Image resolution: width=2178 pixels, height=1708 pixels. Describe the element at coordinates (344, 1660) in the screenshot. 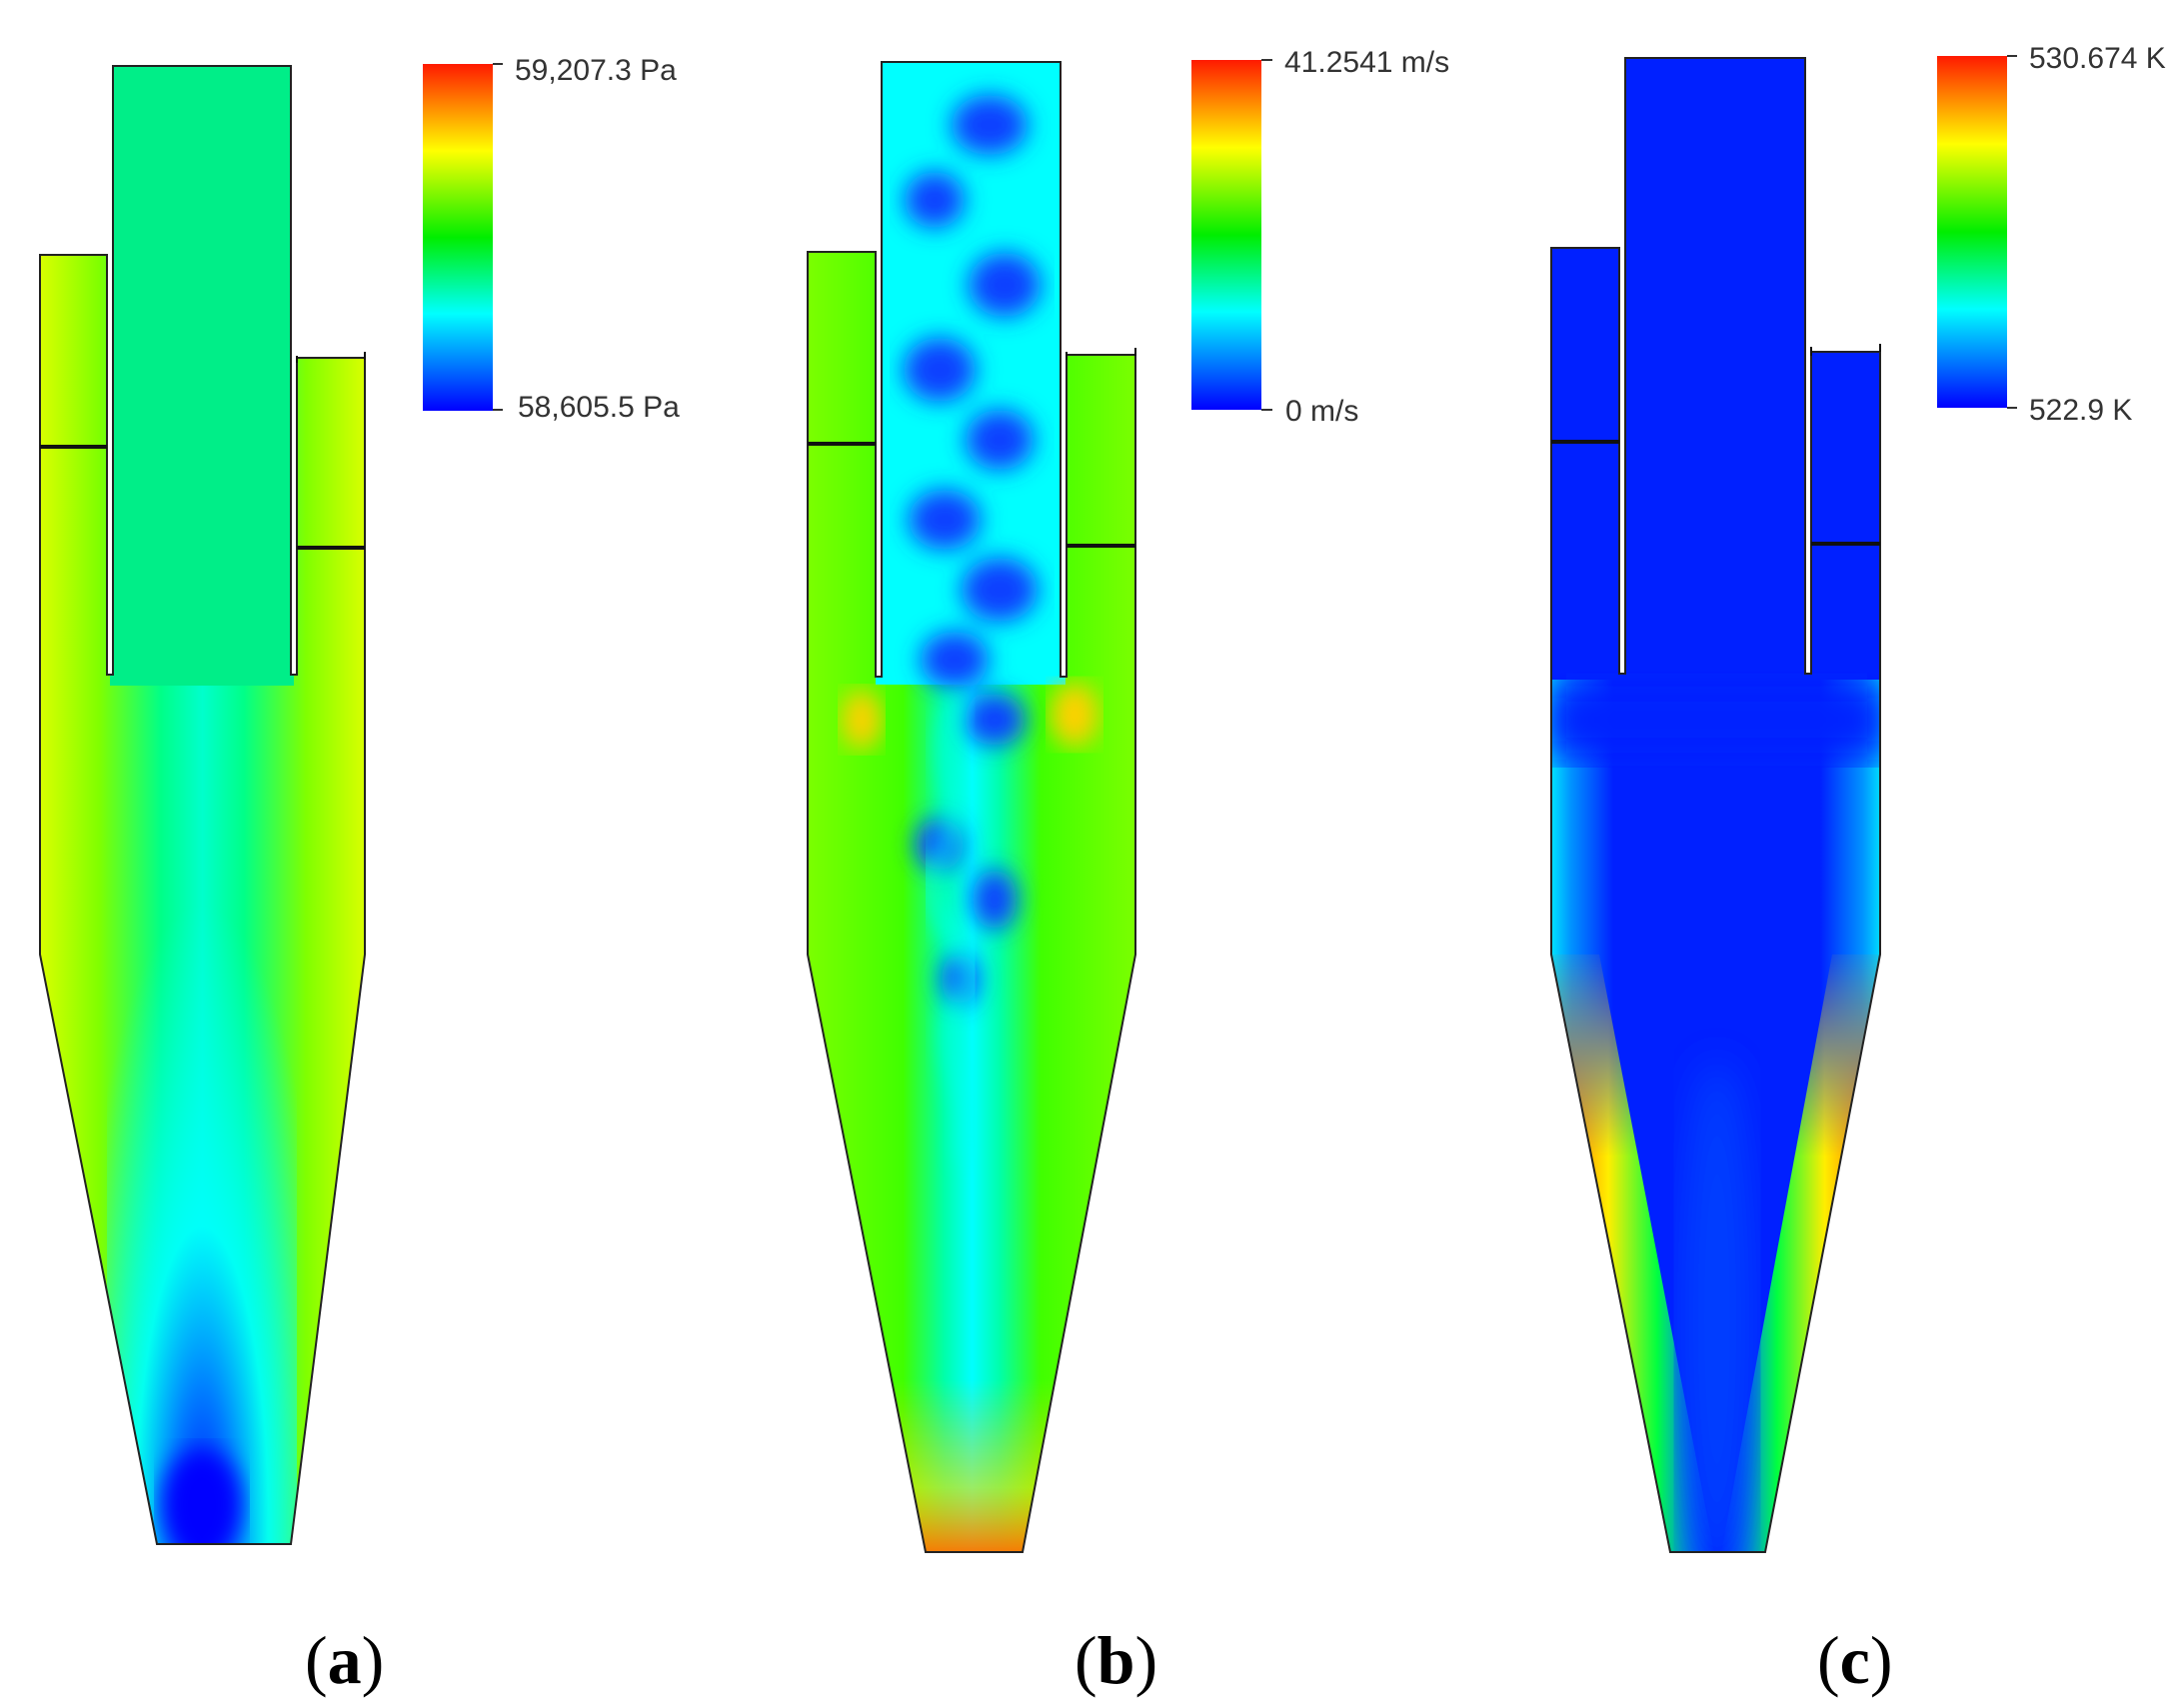

I see `panel-label-a: (a)` at that location.